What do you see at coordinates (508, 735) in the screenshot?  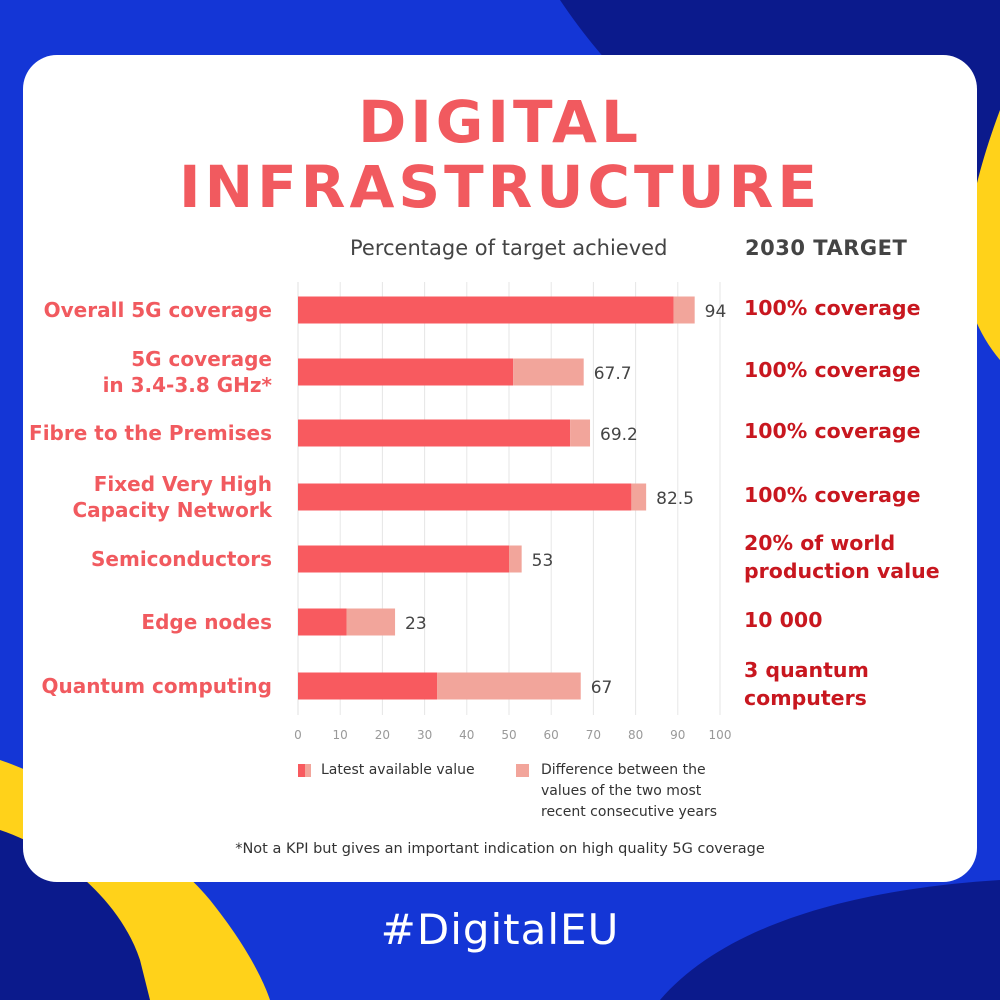 I see `x-tick-label: 50` at bounding box center [508, 735].